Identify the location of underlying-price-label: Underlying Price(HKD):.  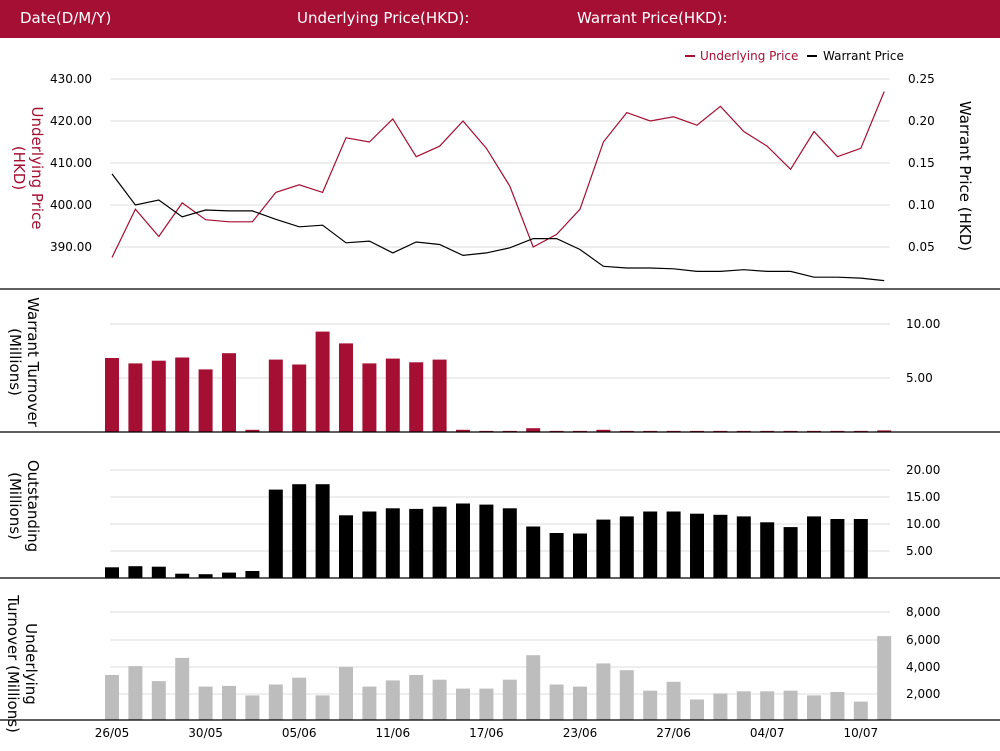
(383, 18).